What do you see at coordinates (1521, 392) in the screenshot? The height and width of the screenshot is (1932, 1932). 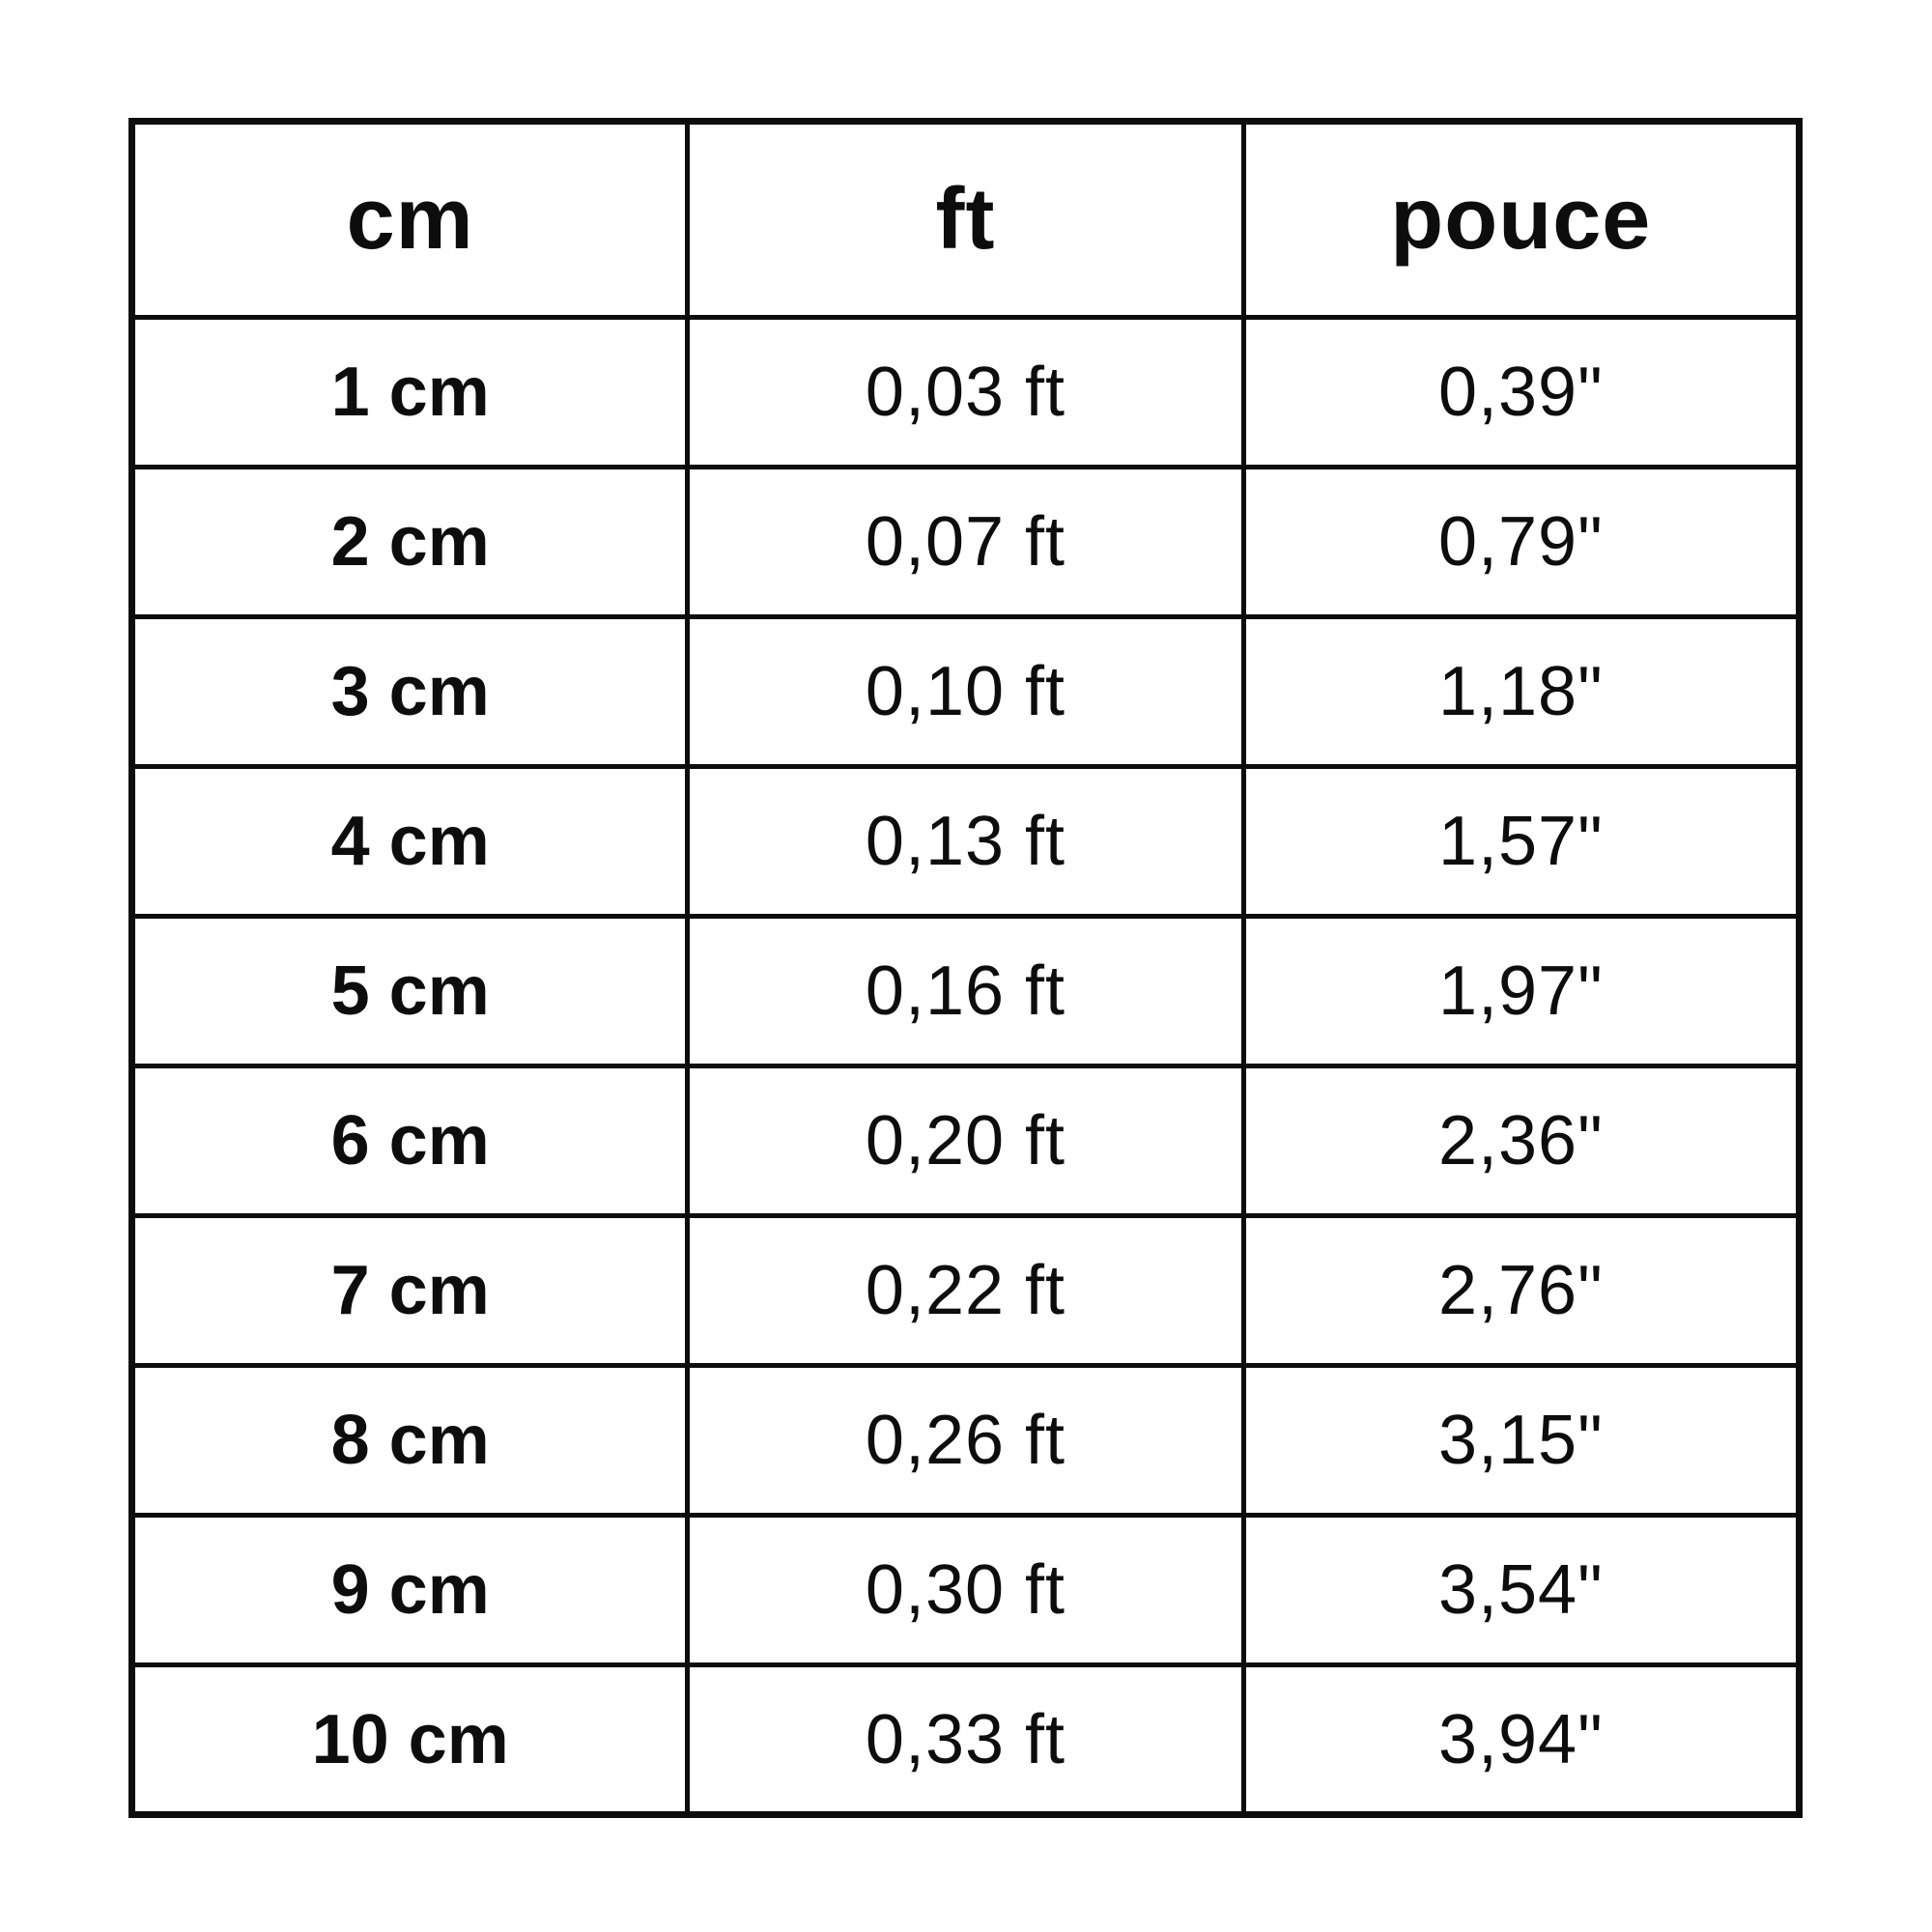 I see `pouce-value: 0,39"` at bounding box center [1521, 392].